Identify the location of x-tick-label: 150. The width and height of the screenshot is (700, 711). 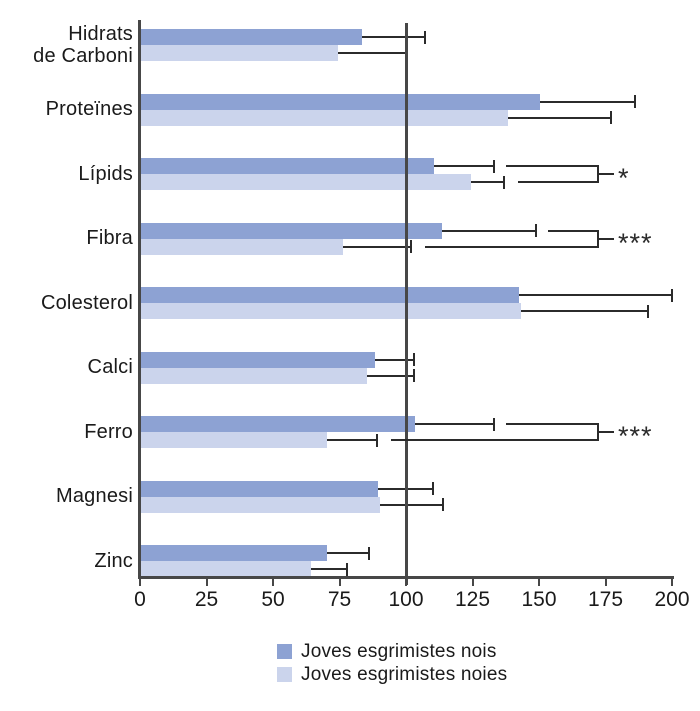
(539, 599).